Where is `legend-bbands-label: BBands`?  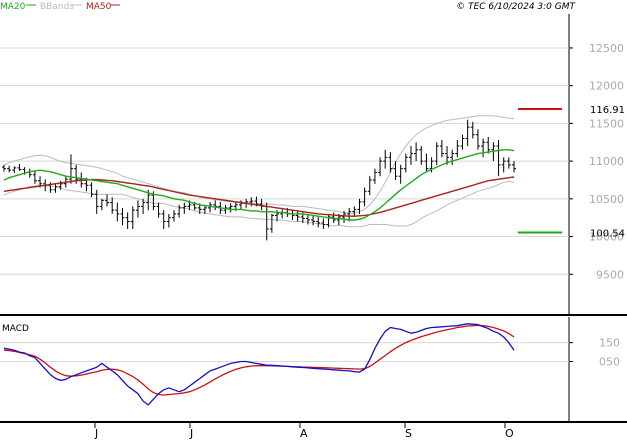 legend-bbands-label: BBands is located at coordinates (57, 7).